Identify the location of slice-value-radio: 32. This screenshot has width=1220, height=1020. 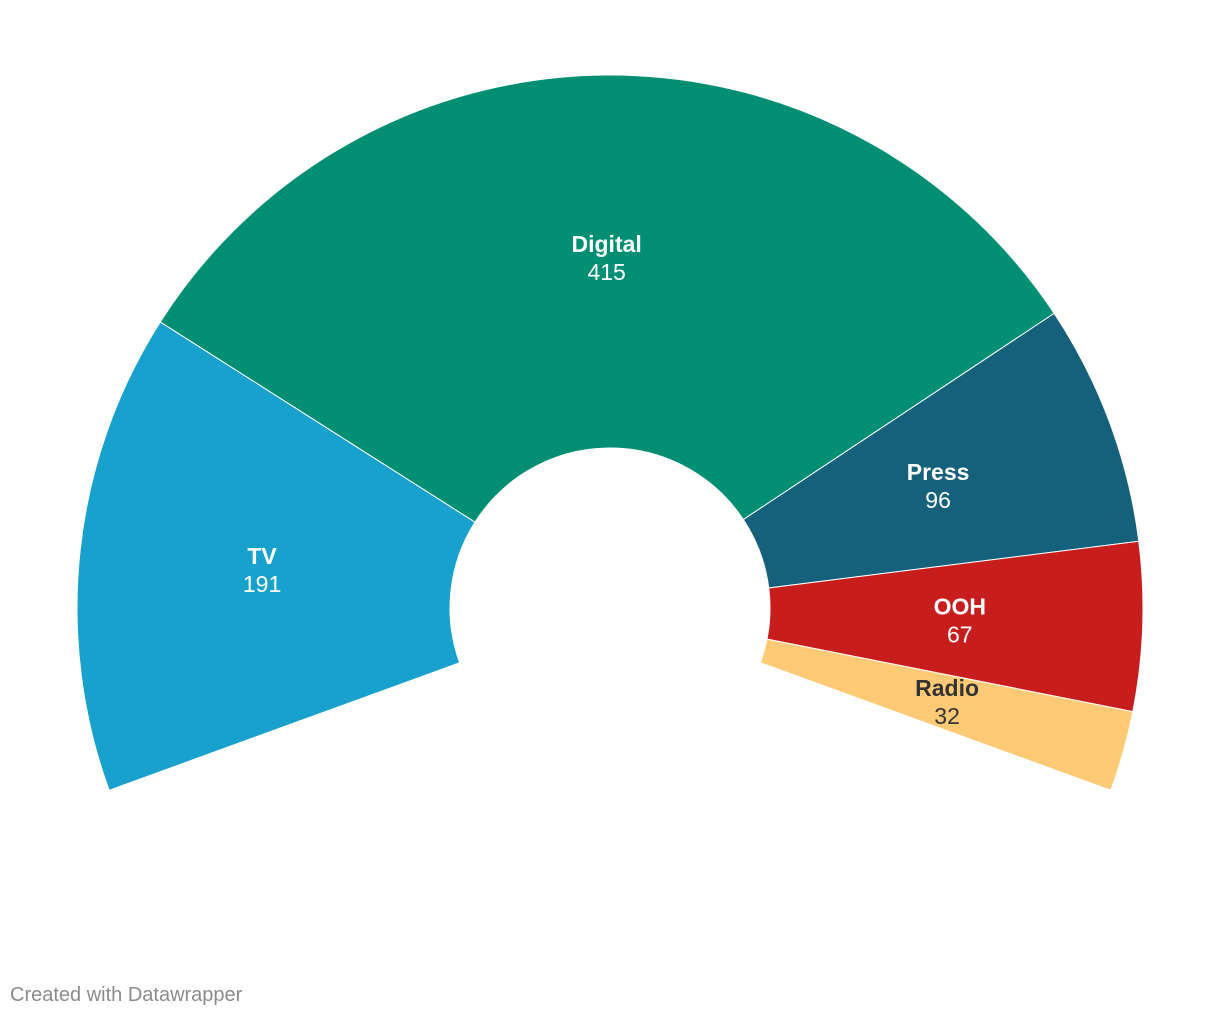
(947, 716).